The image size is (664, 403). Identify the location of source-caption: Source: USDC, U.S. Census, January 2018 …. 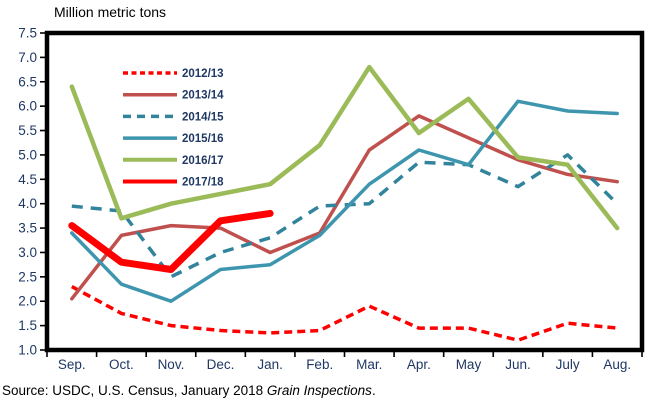
(189, 390).